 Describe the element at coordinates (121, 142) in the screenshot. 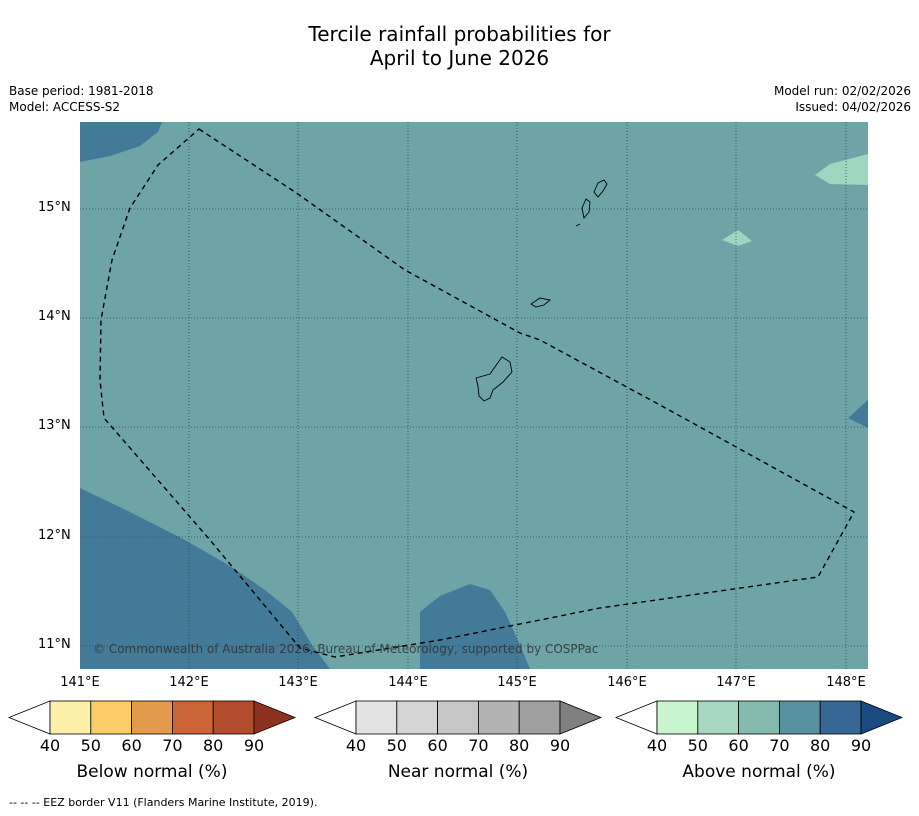

I see `dark-region-northwest` at that location.